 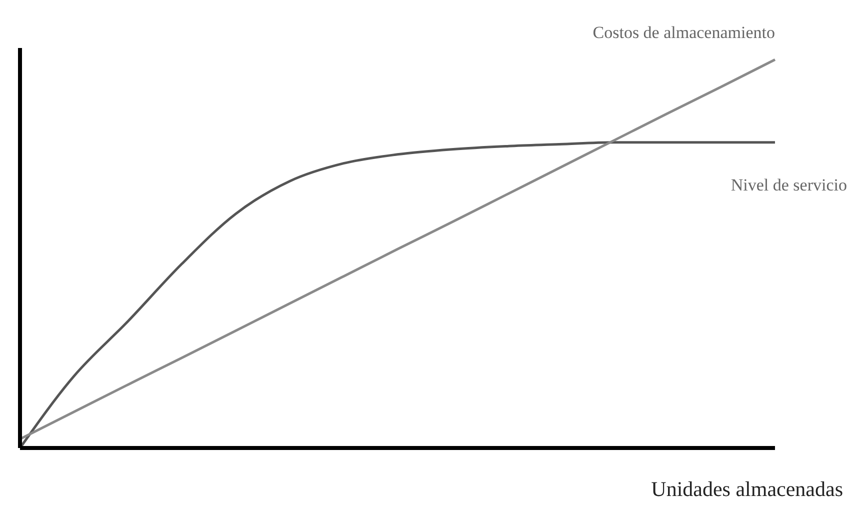 What do you see at coordinates (683, 32) in the screenshot?
I see `series-label: Costos de almacenamiento` at bounding box center [683, 32].